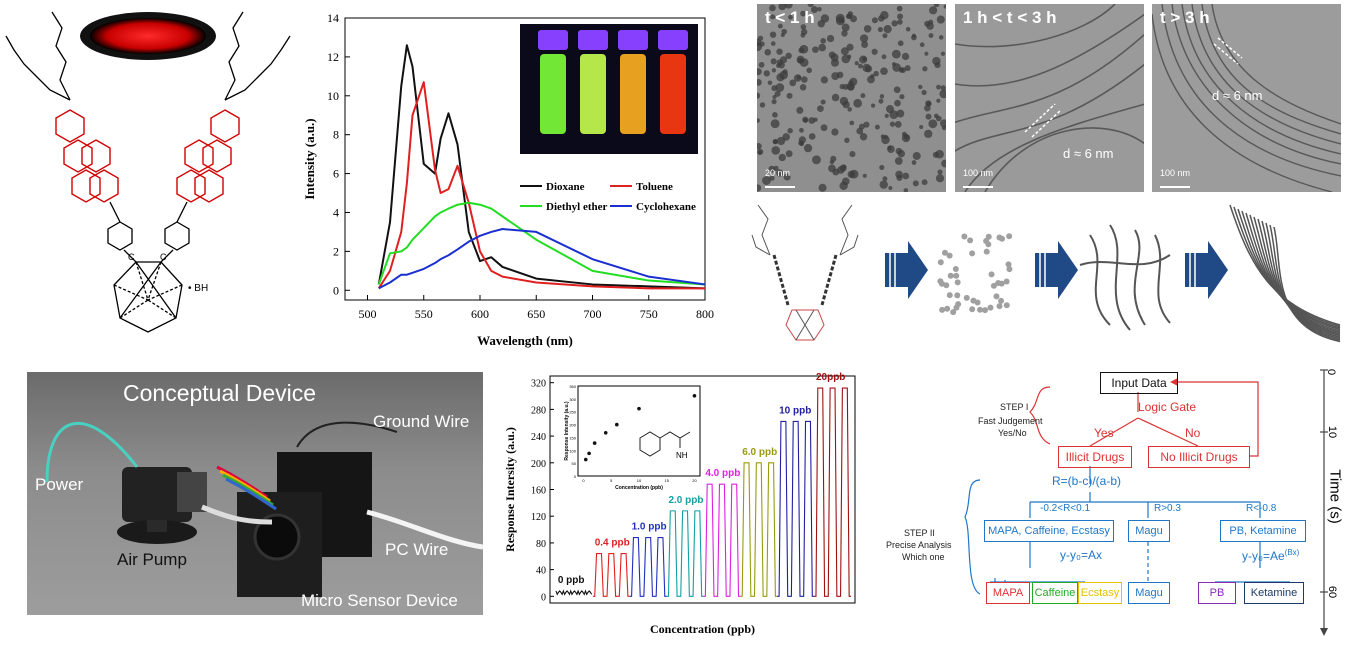  I want to click on x-tick-label: 600, so click(480, 314).